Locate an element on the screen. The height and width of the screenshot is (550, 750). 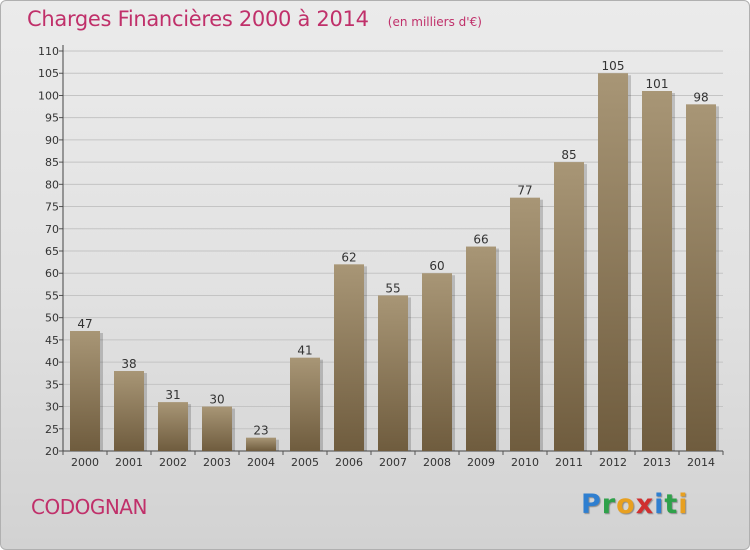
y-tick-label: 75 is located at coordinates (52, 207).